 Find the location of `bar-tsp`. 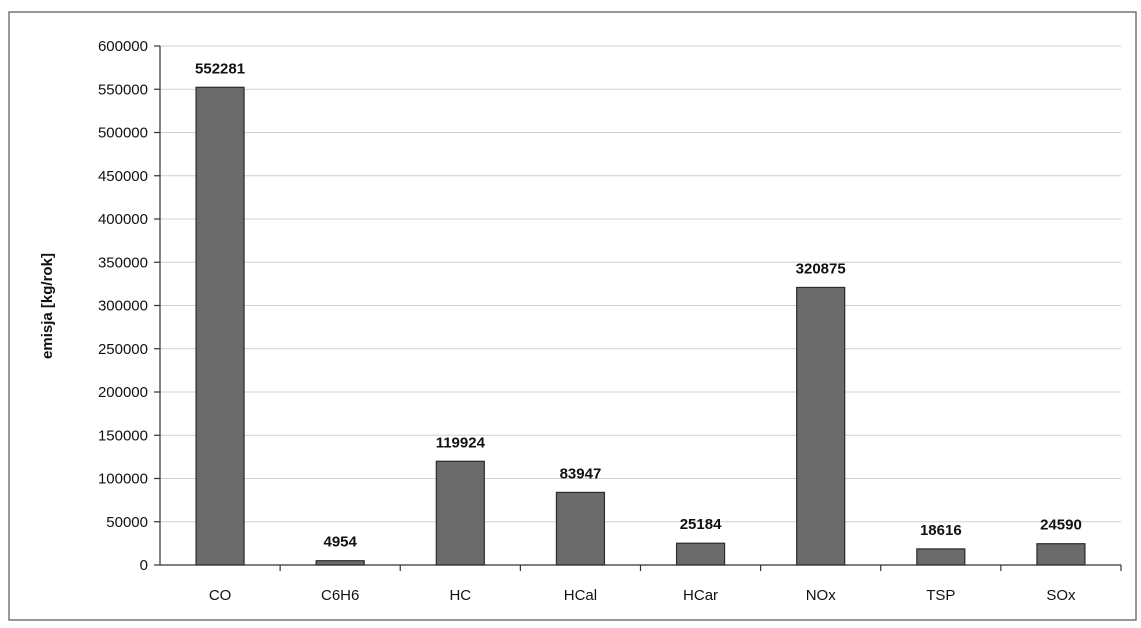

bar-tsp is located at coordinates (941, 557).